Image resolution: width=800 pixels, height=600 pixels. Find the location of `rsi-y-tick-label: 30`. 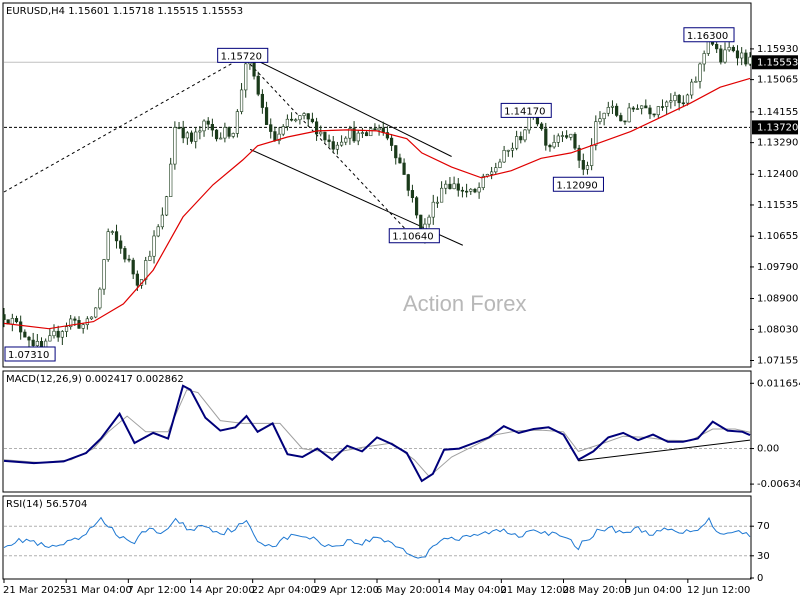

rsi-y-tick-label: 30 is located at coordinates (763, 556).